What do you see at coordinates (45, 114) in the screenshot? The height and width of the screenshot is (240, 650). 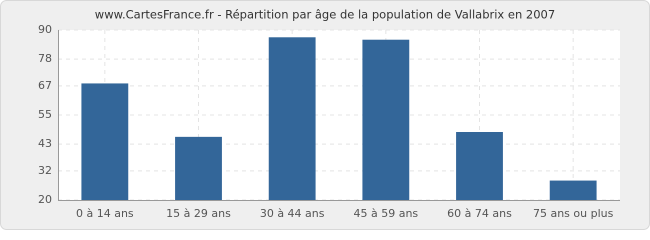 I see `y-tick-label: 55` at bounding box center [45, 114].